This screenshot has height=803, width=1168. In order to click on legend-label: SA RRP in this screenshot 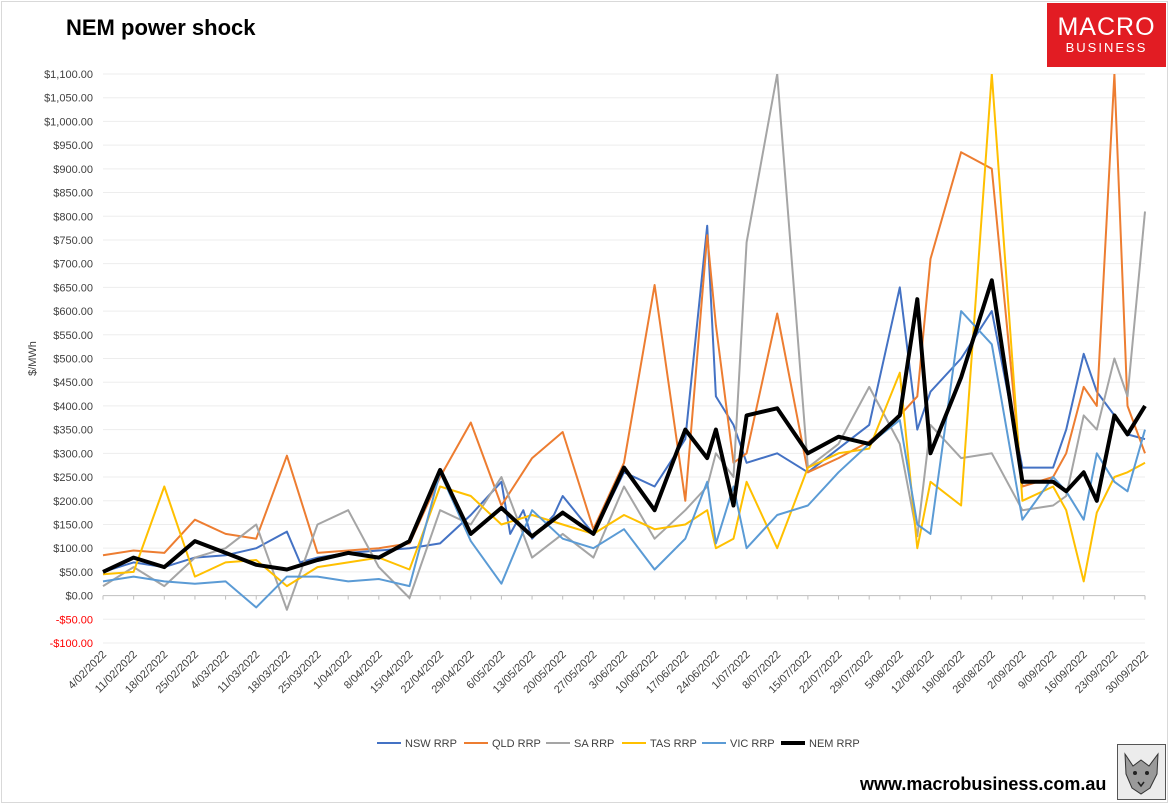, I will do `click(594, 744)`.